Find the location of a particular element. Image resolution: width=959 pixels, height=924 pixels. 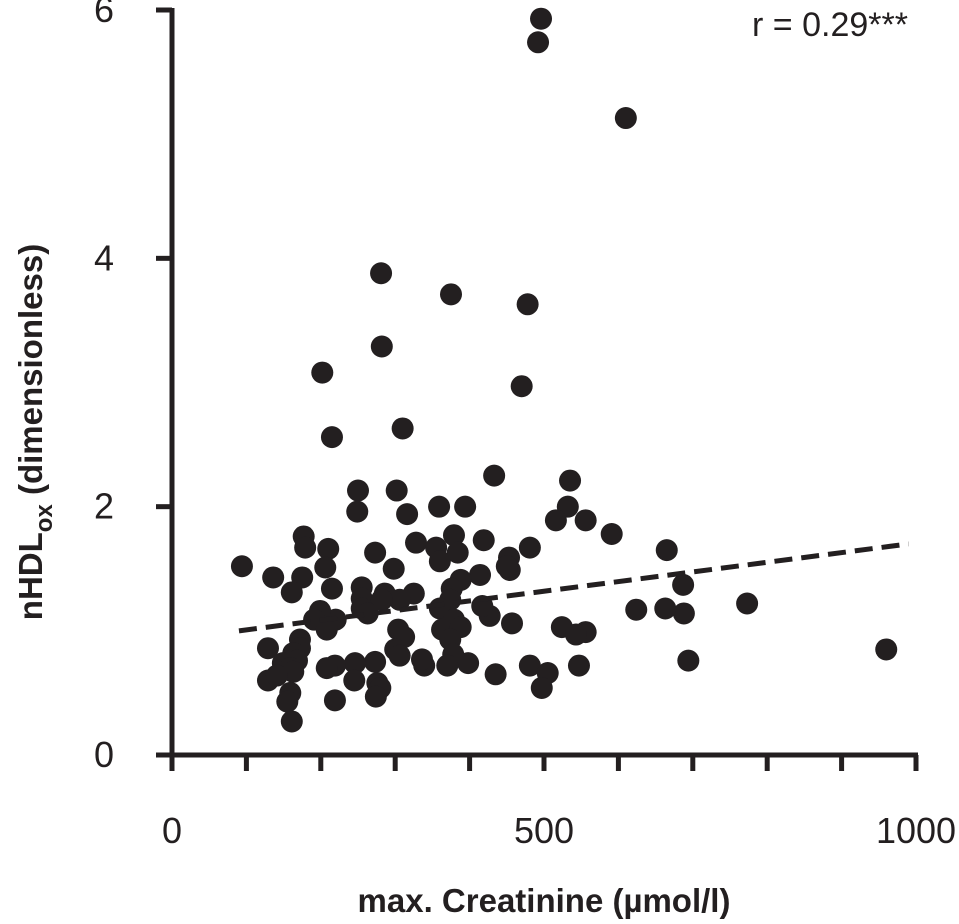

trend-line is located at coordinates (573, 587).